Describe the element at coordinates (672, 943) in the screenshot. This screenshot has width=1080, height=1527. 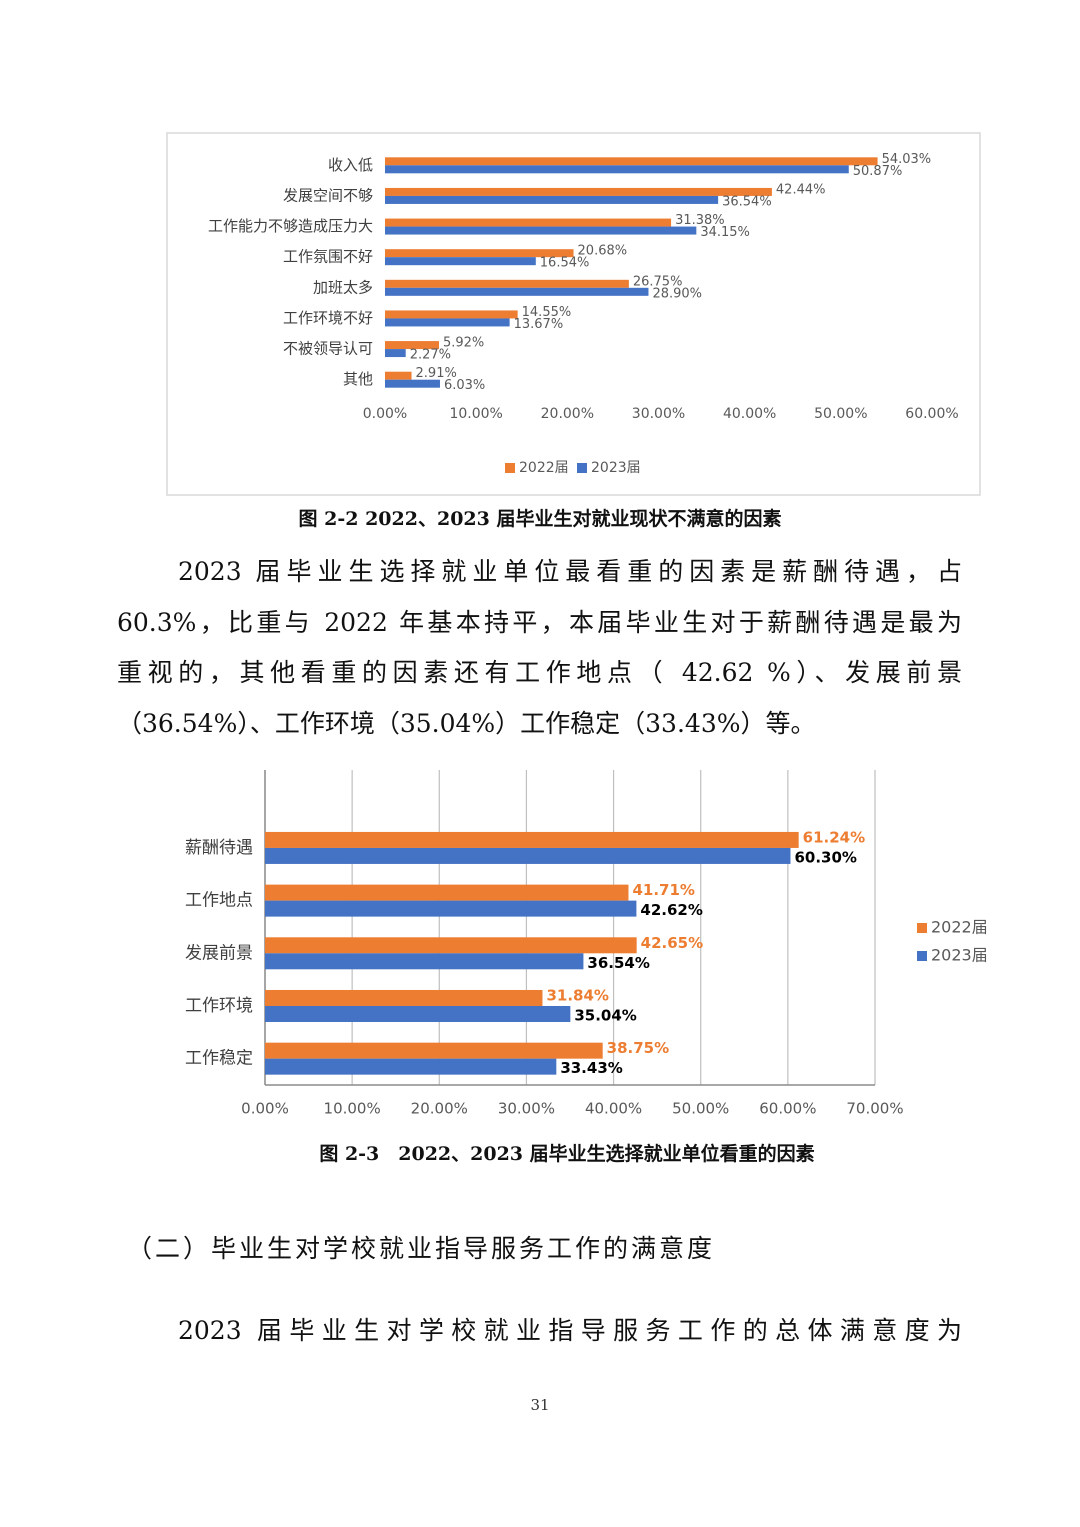
I see `value-label: 42.65%` at that location.